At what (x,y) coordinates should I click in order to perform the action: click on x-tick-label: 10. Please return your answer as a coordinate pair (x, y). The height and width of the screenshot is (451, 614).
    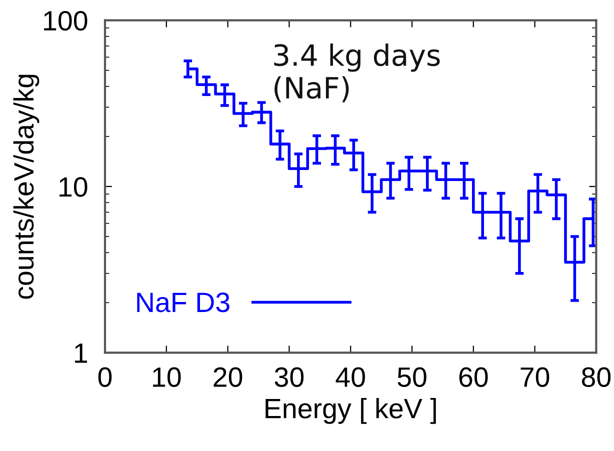
    Looking at the image, I should click on (167, 377).